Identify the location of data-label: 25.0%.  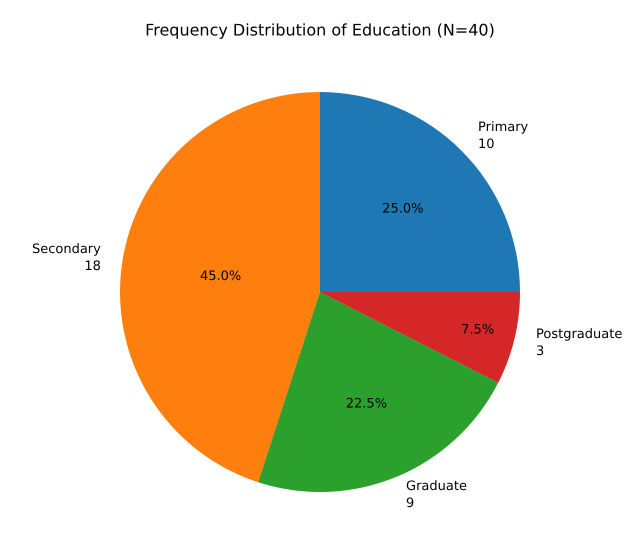
(403, 209).